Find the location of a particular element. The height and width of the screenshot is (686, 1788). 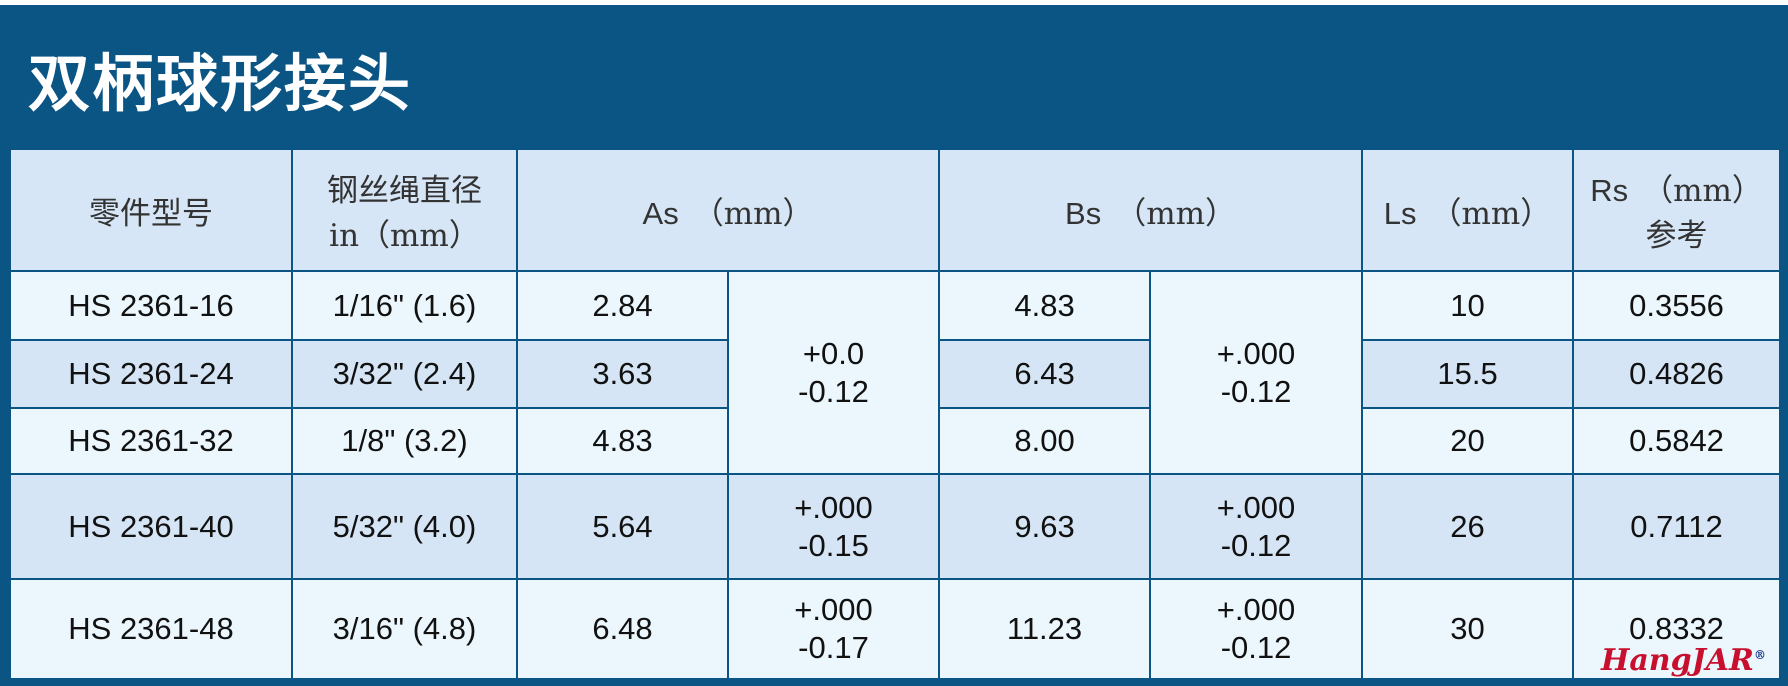

diameter: 5/32" (4.0) is located at coordinates (404, 526).